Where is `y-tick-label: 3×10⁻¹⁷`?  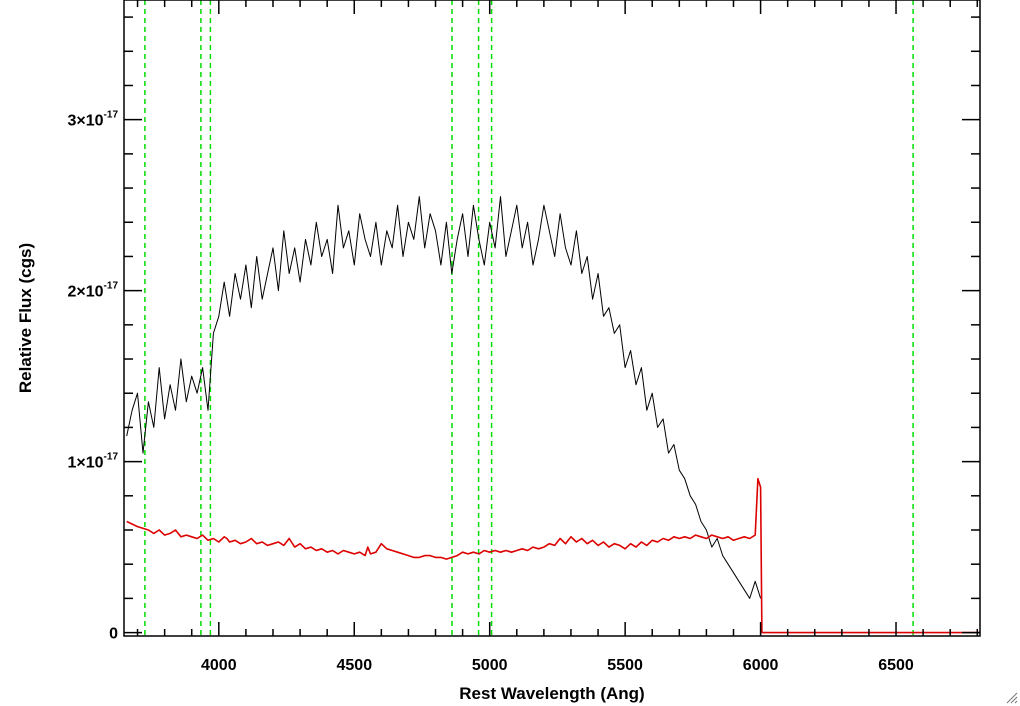 y-tick-label: 3×10⁻¹⁷ is located at coordinates (93, 120).